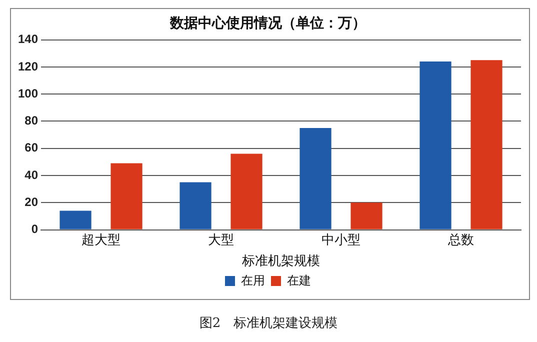  Describe the element at coordinates (31, 121) in the screenshot. I see `y-tick-label: 80` at that location.